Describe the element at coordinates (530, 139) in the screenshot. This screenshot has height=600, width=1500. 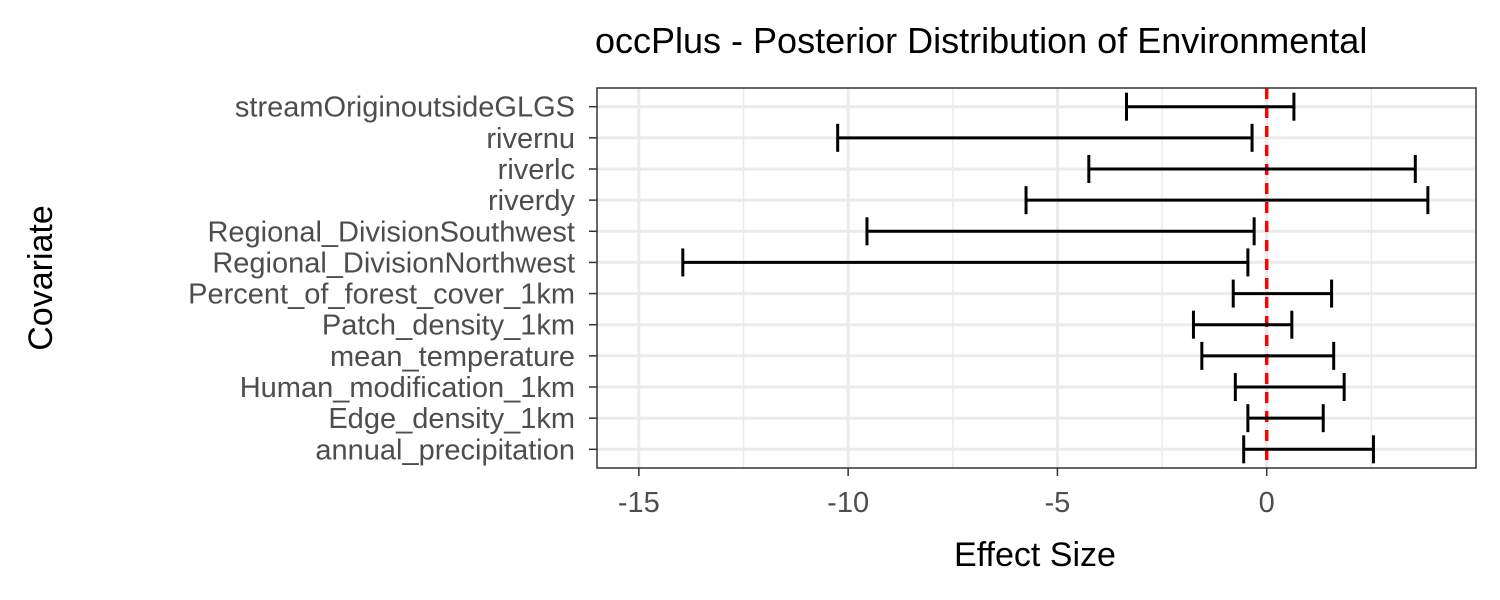
I see `y-tick-label: rivernu` at that location.